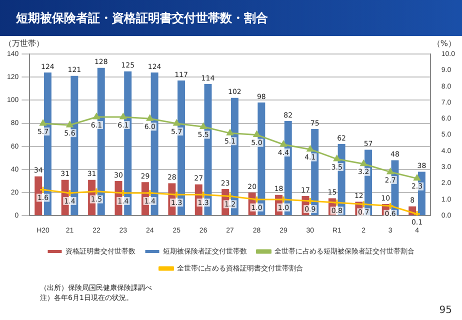  I want to click on text: 95, so click(445, 310).